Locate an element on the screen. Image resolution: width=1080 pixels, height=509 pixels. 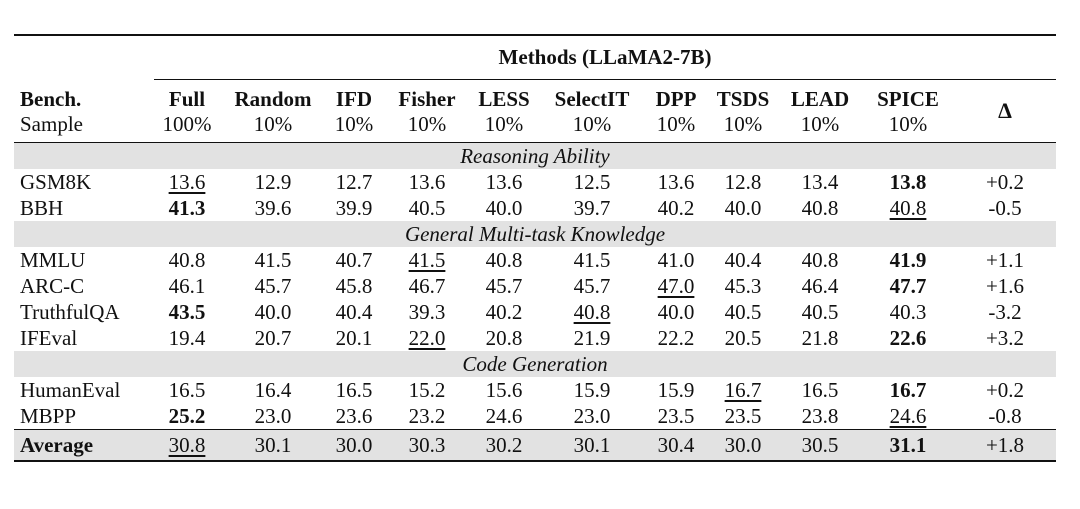
method-name-selectit: SelectIT is located at coordinates (592, 99).